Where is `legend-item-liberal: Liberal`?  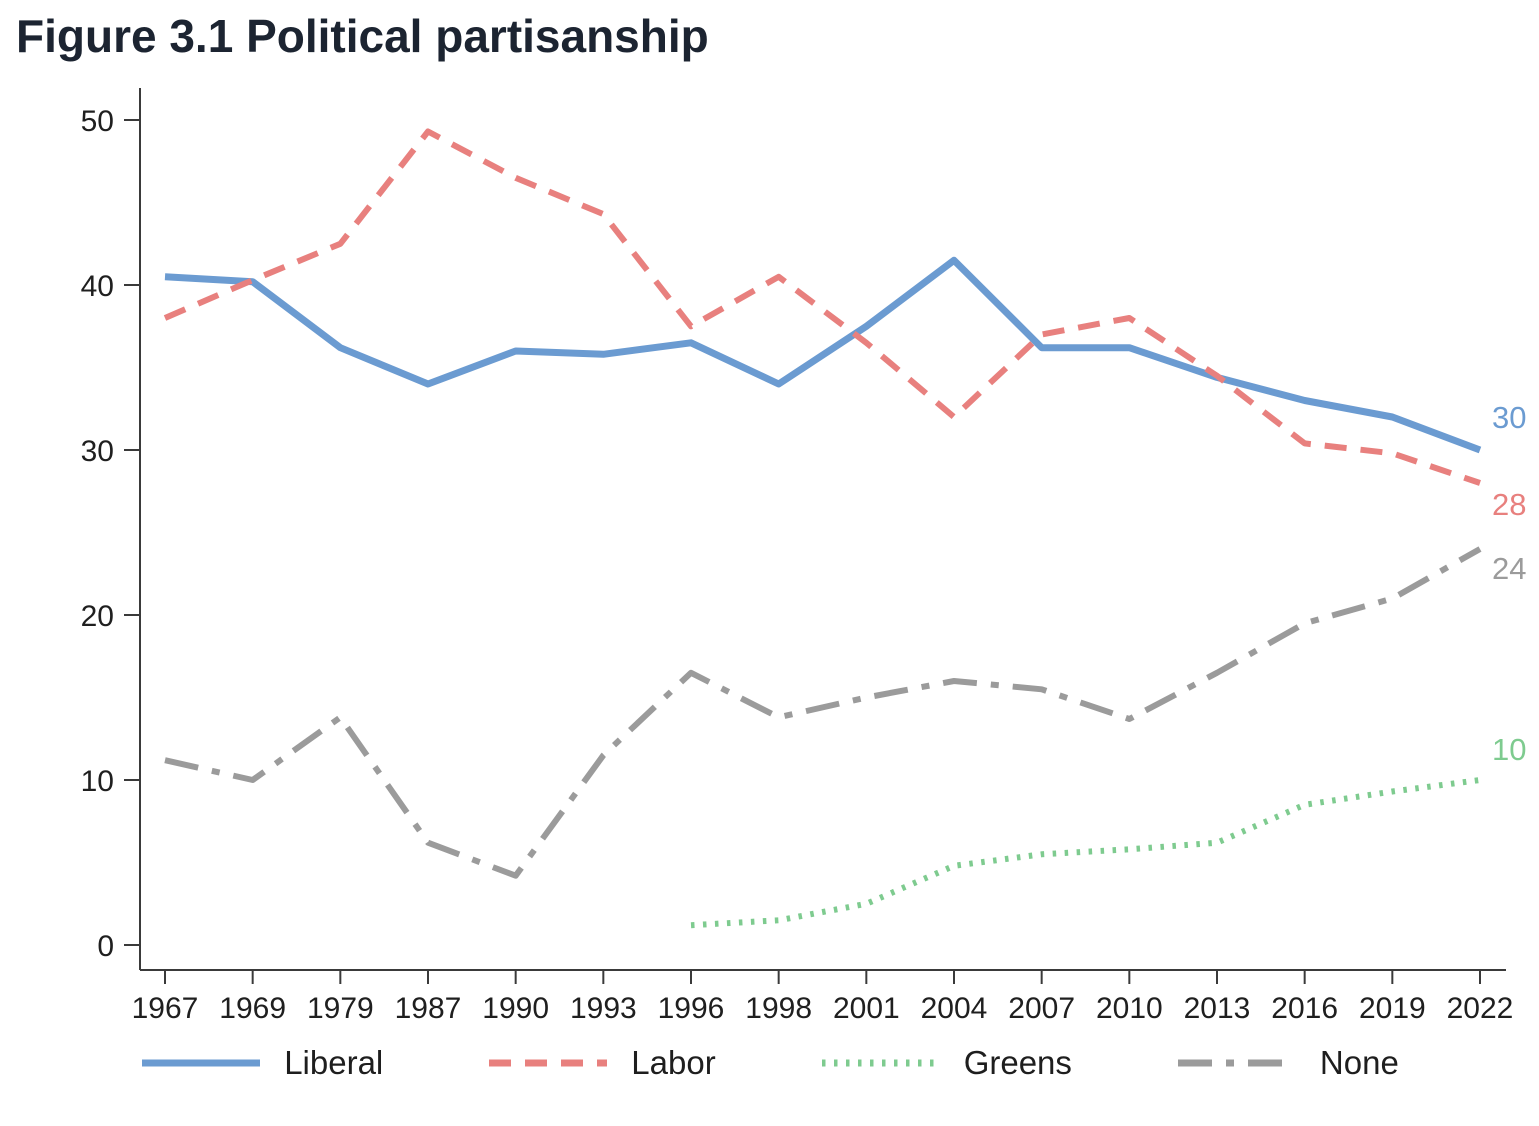
legend-item-liberal: Liberal is located at coordinates (261, 1063).